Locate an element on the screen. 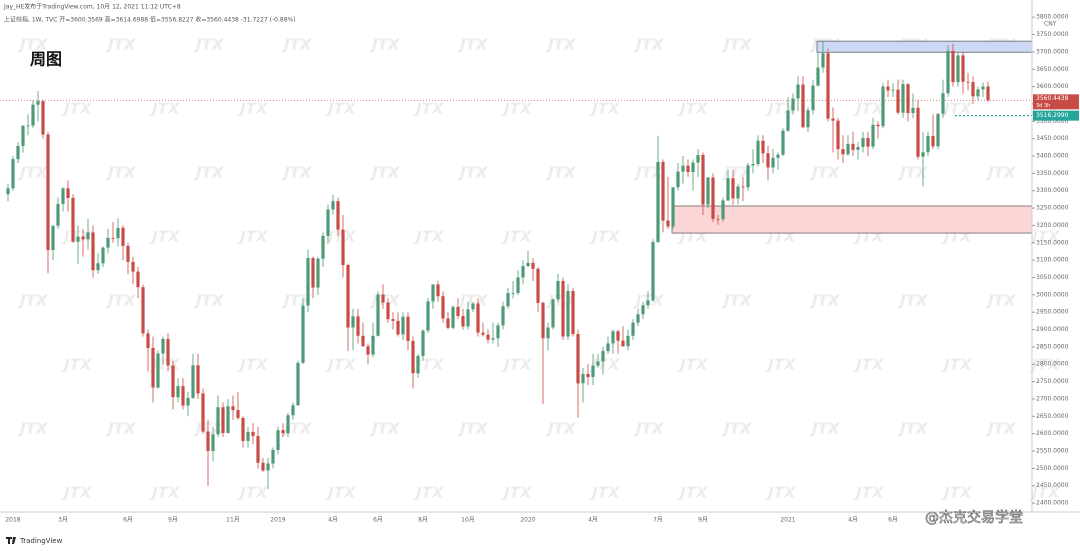 Image resolution: width=1080 pixels, height=551 pixels. y-tick-label: 2450.0000 is located at coordinates (1052, 485).